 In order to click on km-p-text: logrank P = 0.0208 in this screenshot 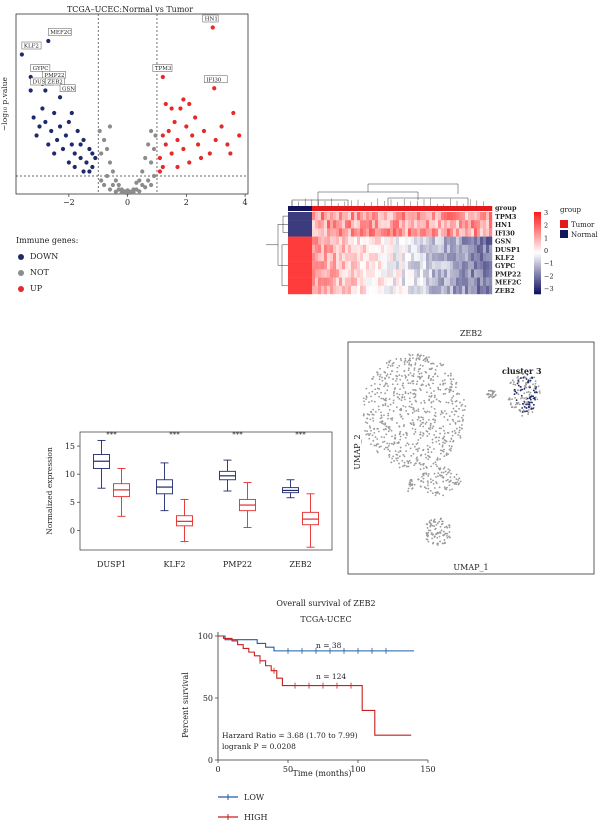, I will do `click(259, 746)`.